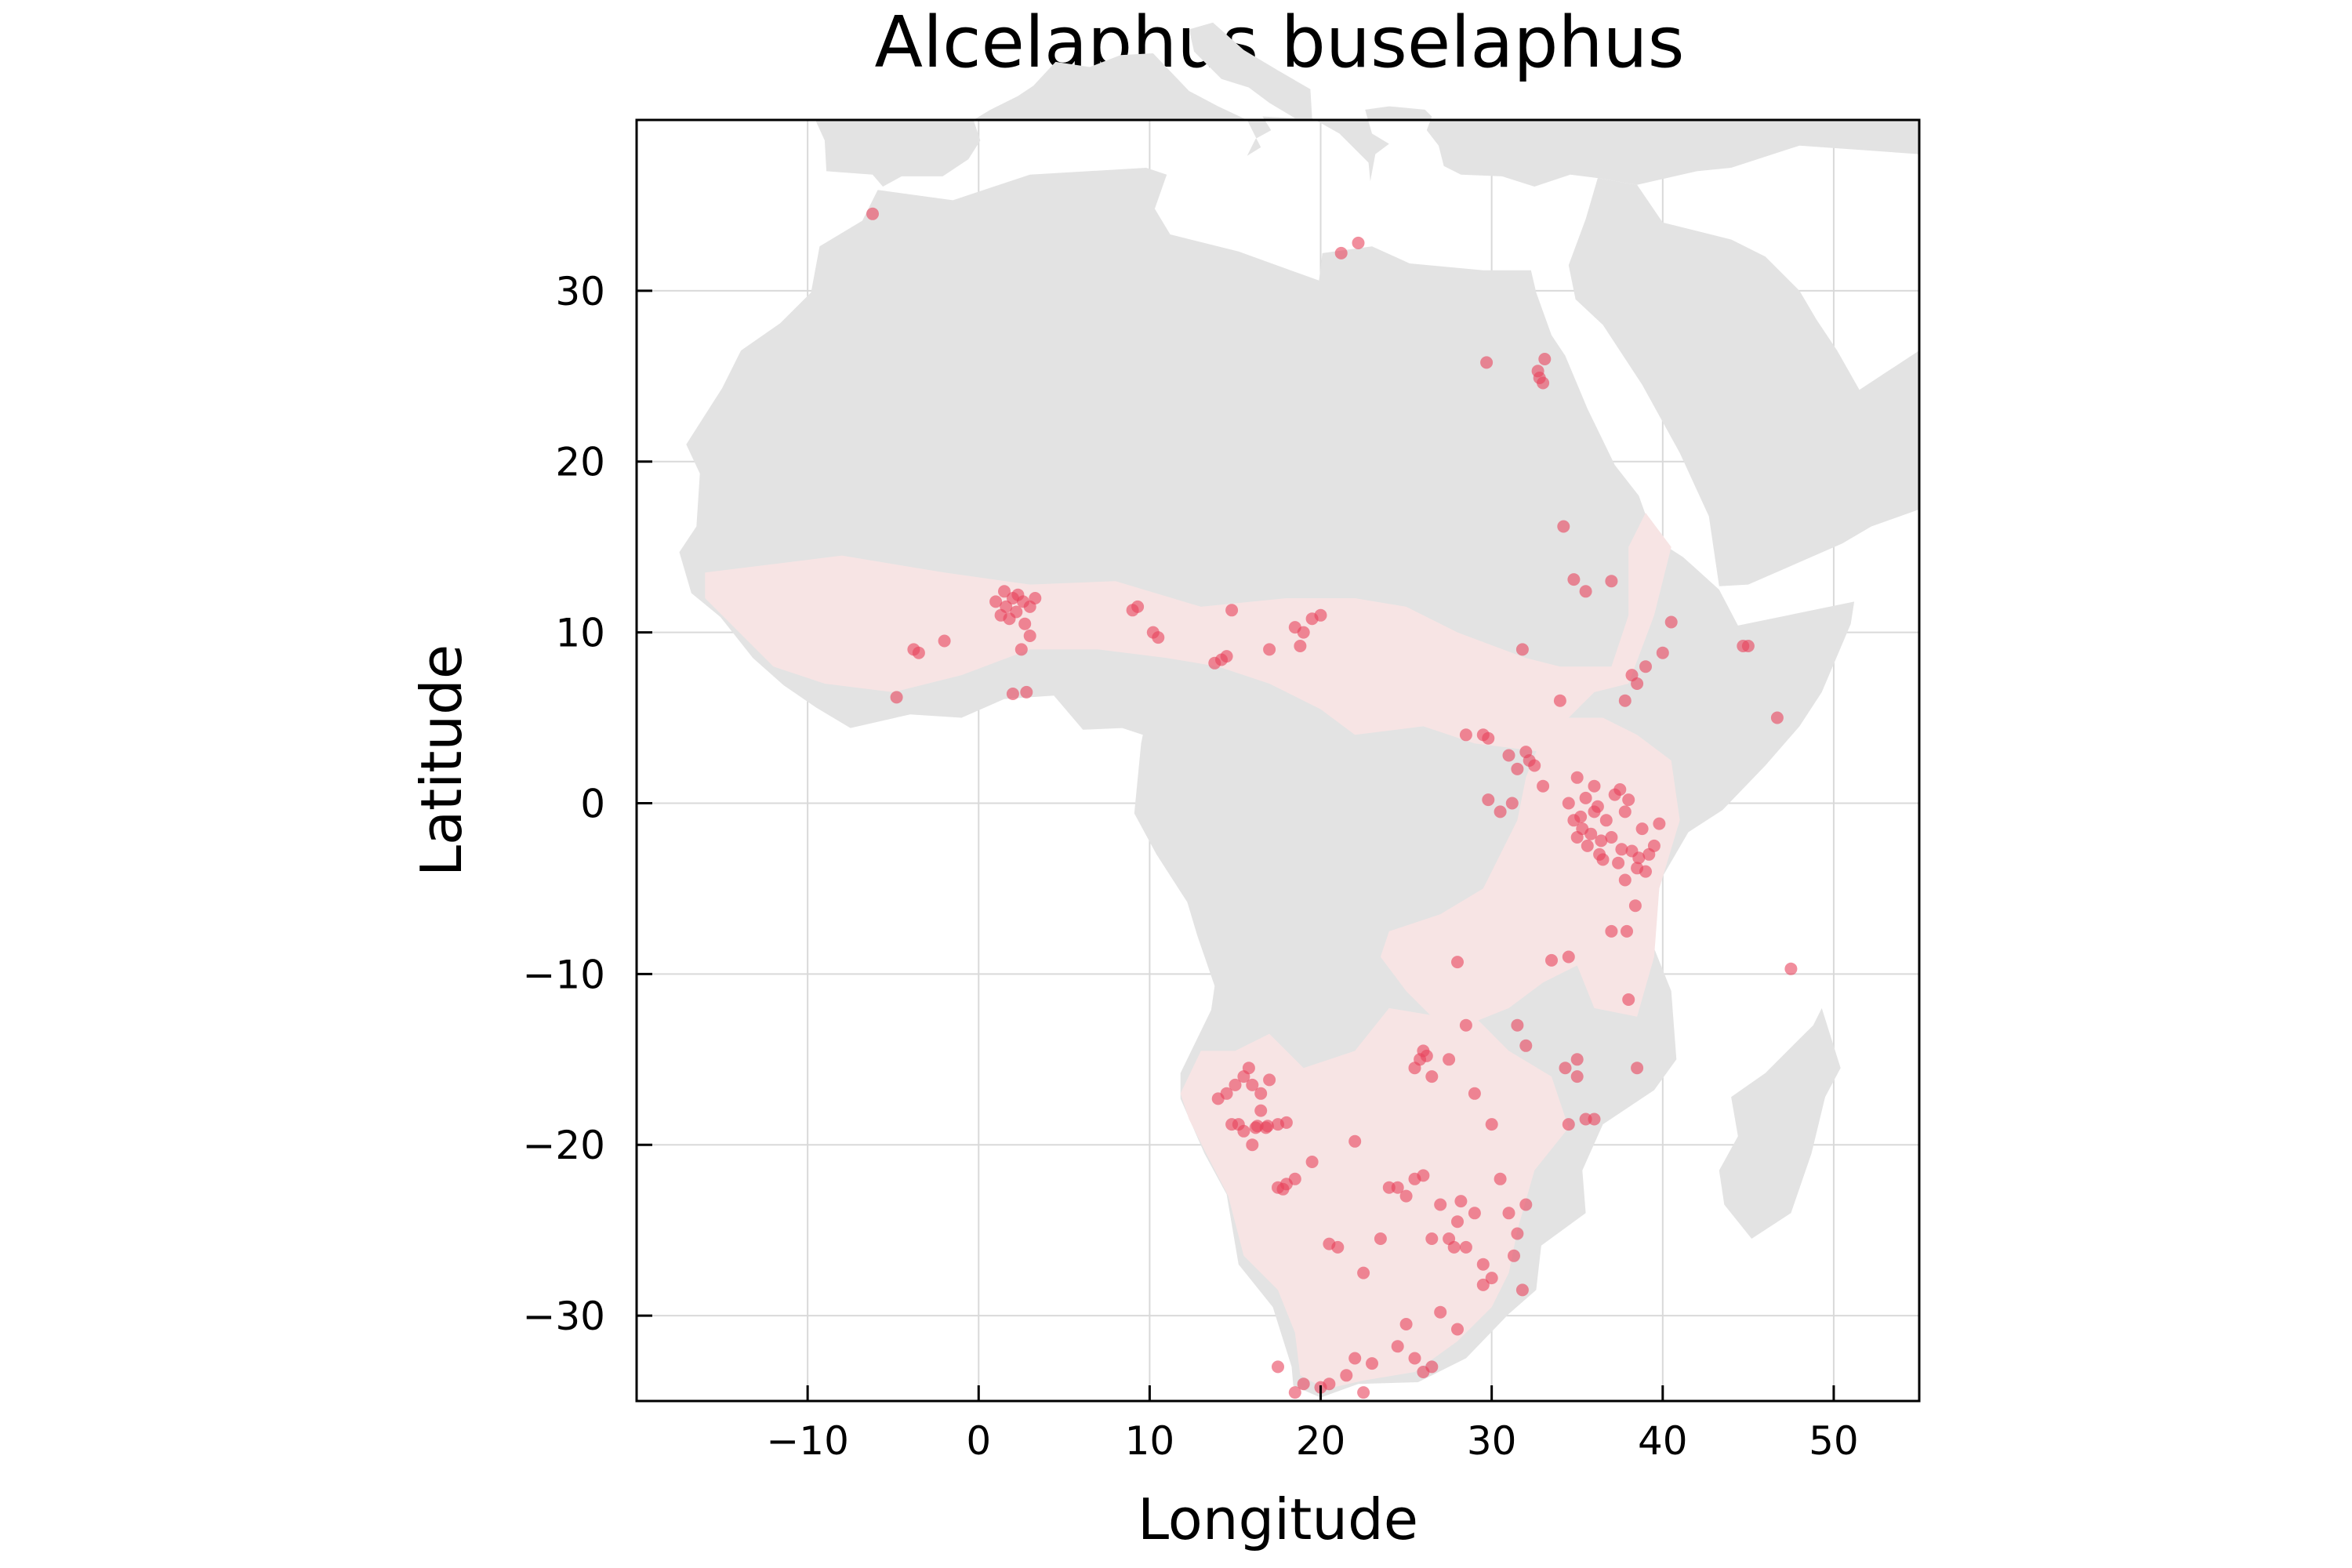 The image size is (2352, 1568). Describe the element at coordinates (1367, 104) in the screenshot. I see `land-europe` at that location.